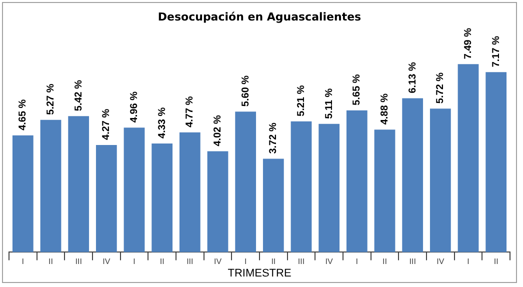  I want to click on data-label: 4.02 %, so click(218, 130).